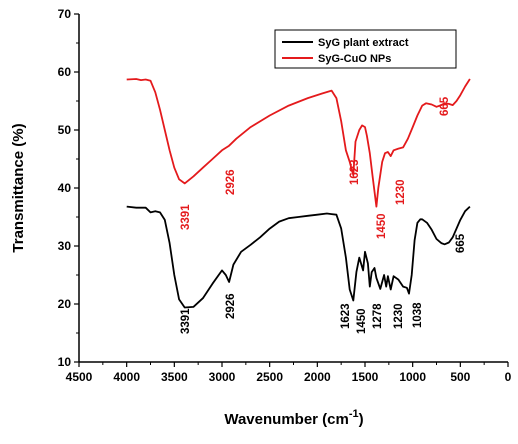 This screenshot has width=518, height=444. I want to click on y-tick-label: 60, so click(65, 72).